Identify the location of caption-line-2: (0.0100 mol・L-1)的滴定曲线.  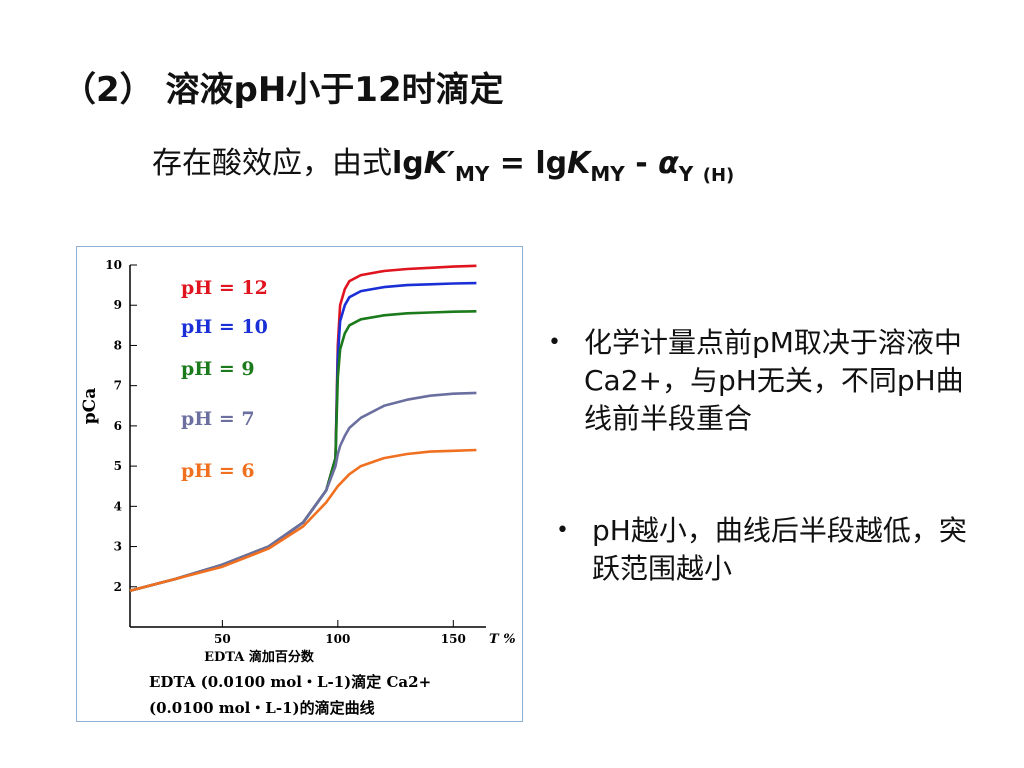
(262, 708).